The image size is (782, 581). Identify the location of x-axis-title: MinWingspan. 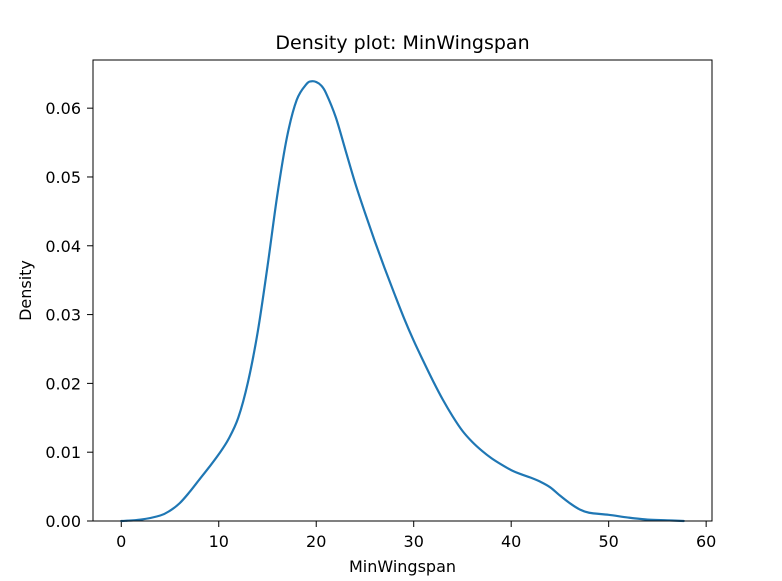
(402, 566).